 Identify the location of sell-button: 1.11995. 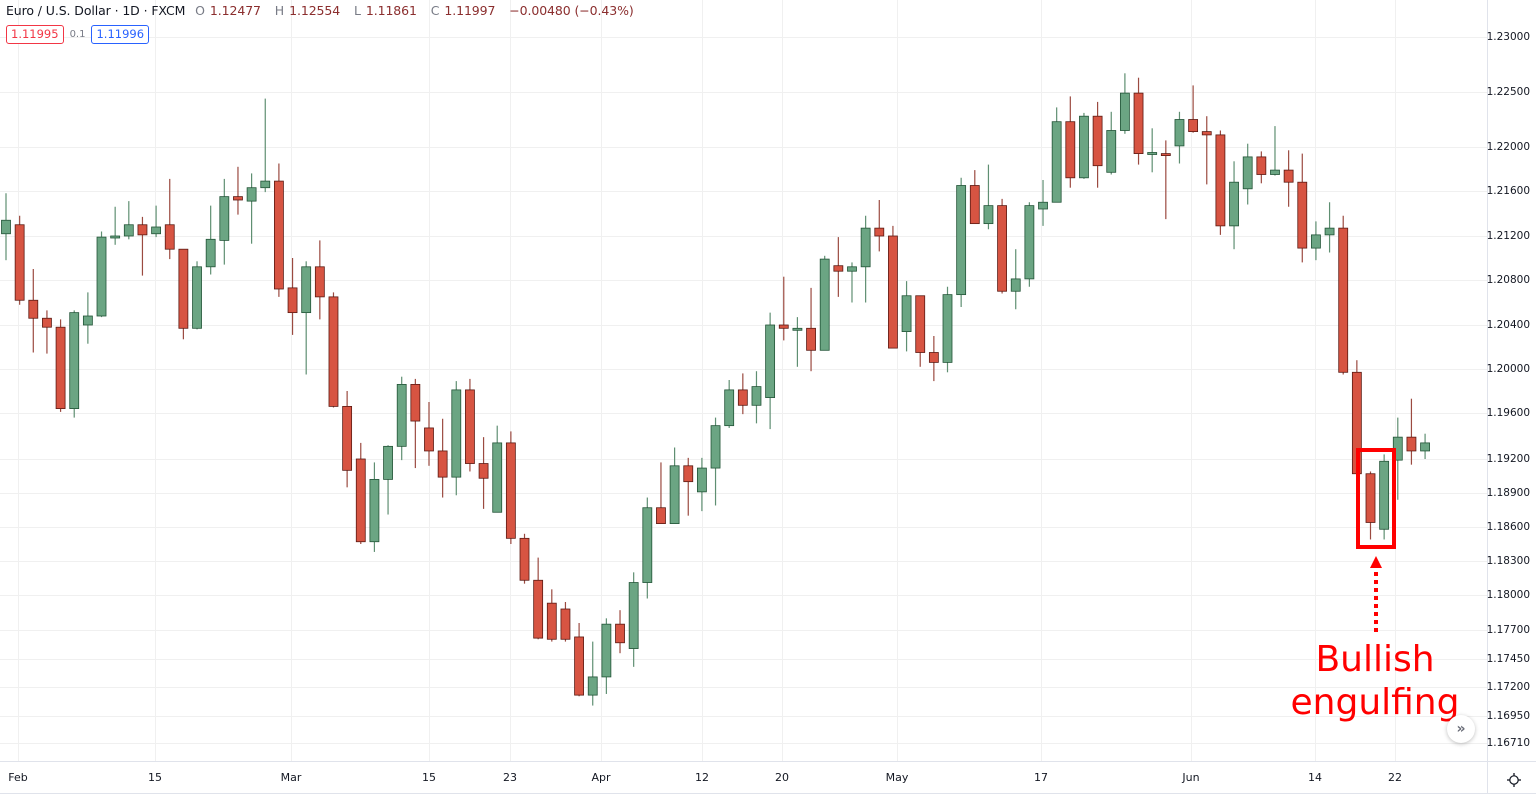
(35, 34).